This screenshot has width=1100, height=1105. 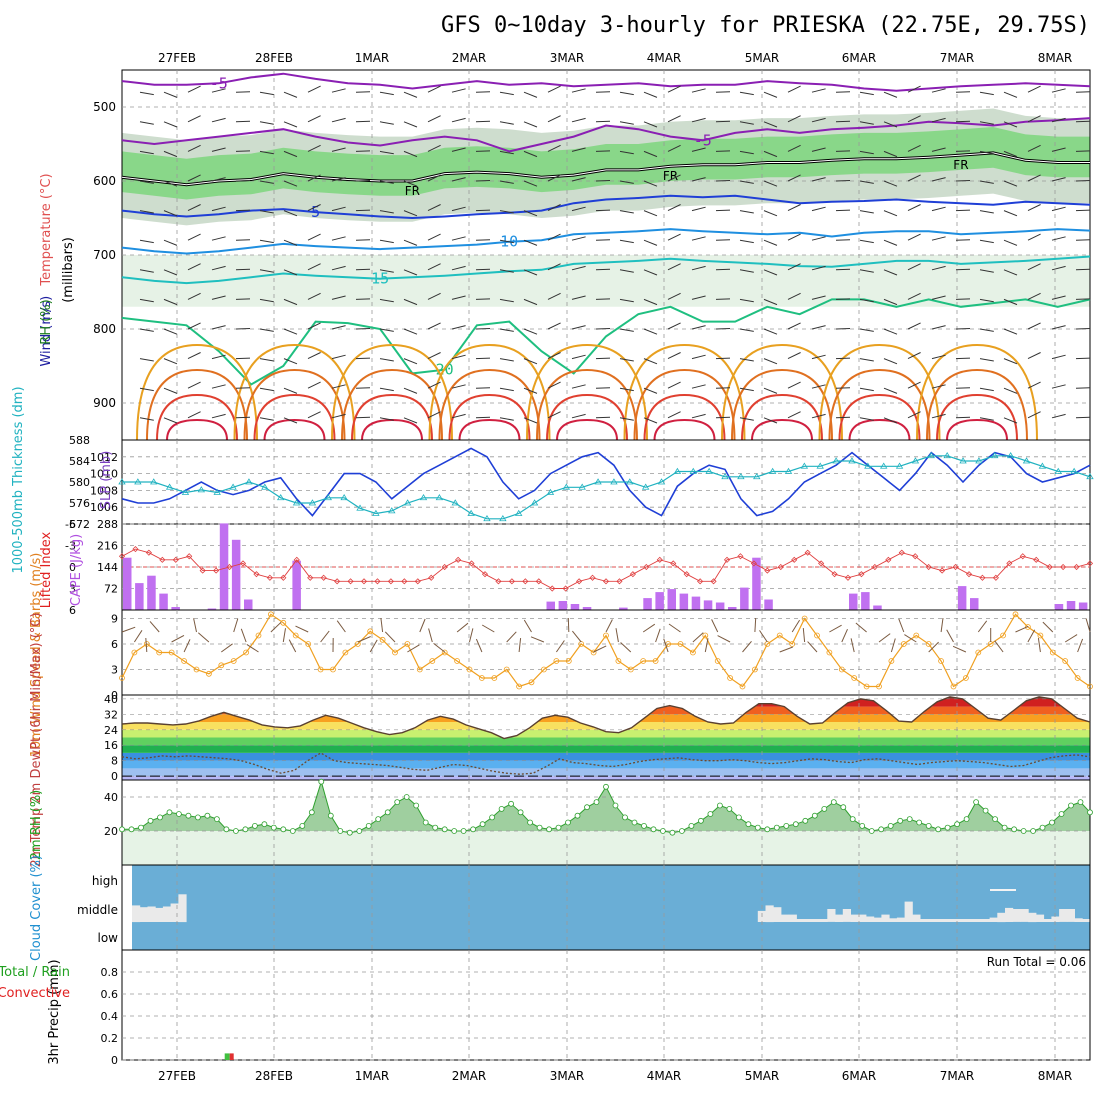 What do you see at coordinates (960, 165) in the screenshot?
I see `freezing-level-label: FR` at bounding box center [960, 165].